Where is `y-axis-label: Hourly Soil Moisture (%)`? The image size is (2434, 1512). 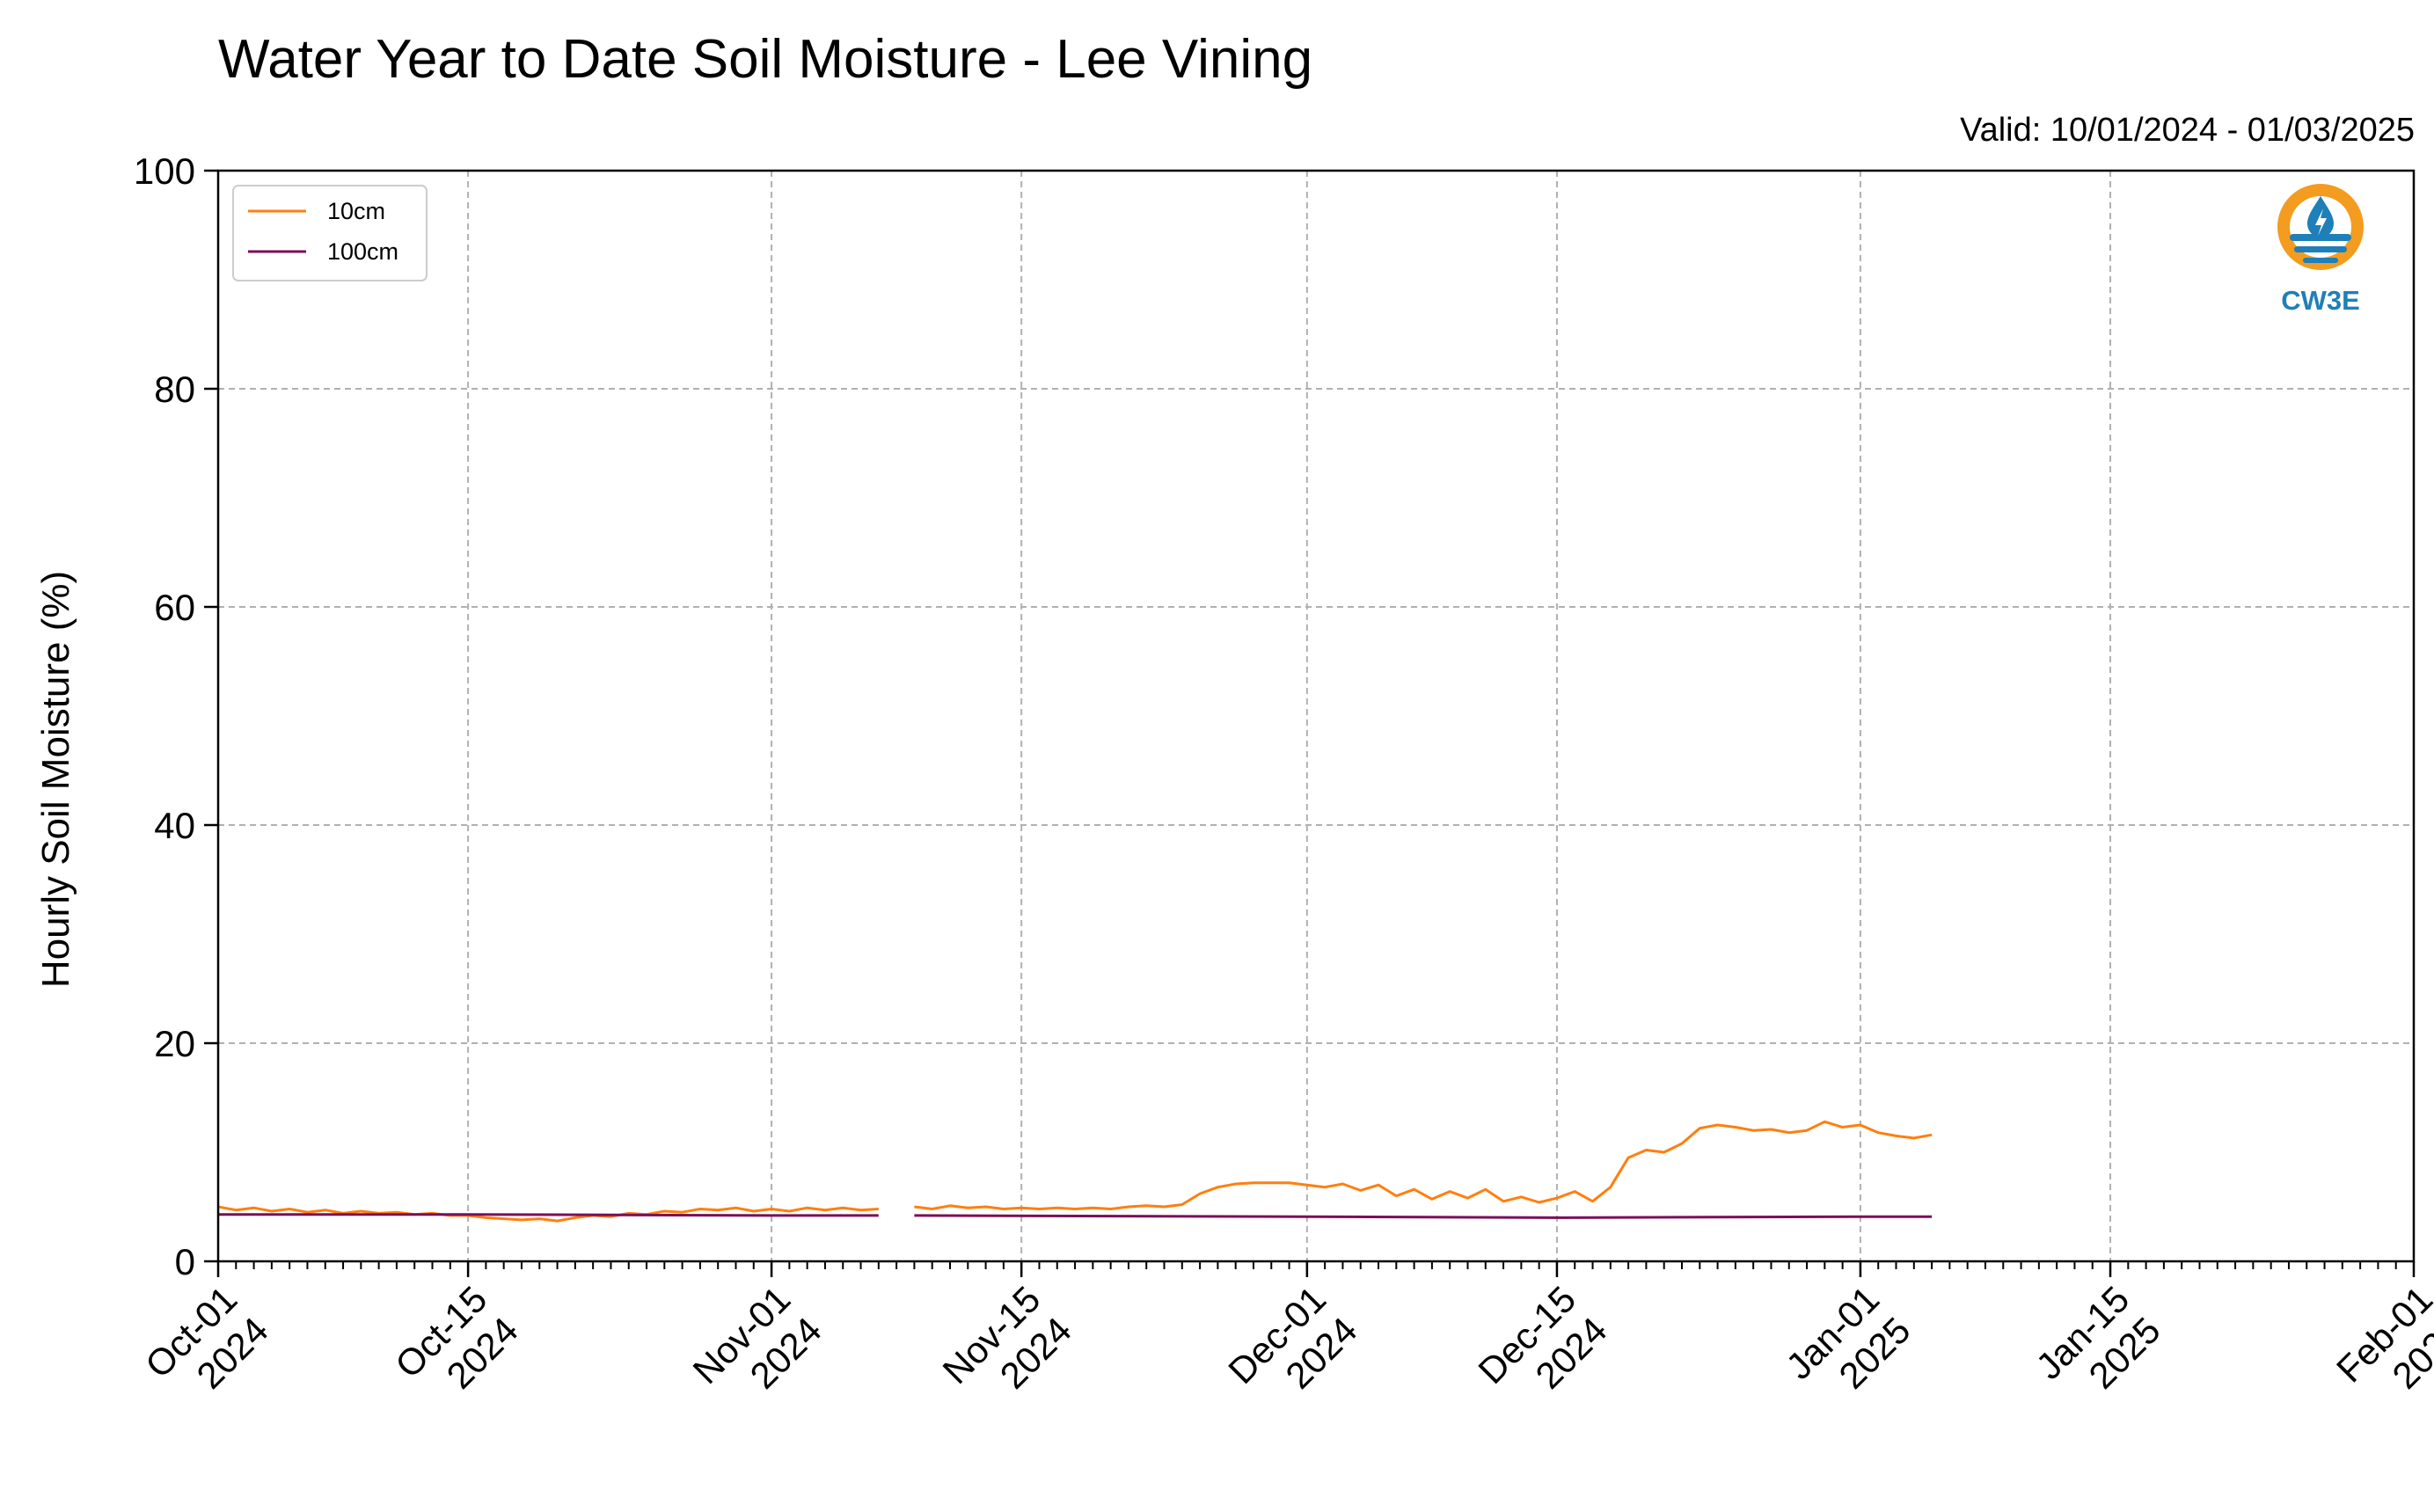
y-axis-label: Hourly Soil Moisture (%) is located at coordinates (55, 779).